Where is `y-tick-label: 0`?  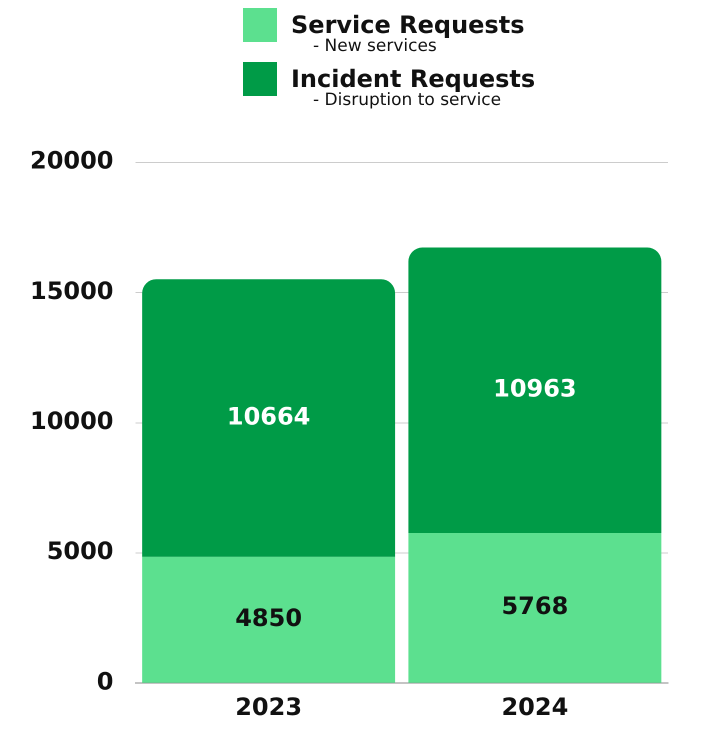 y-tick-label: 0 is located at coordinates (105, 681).